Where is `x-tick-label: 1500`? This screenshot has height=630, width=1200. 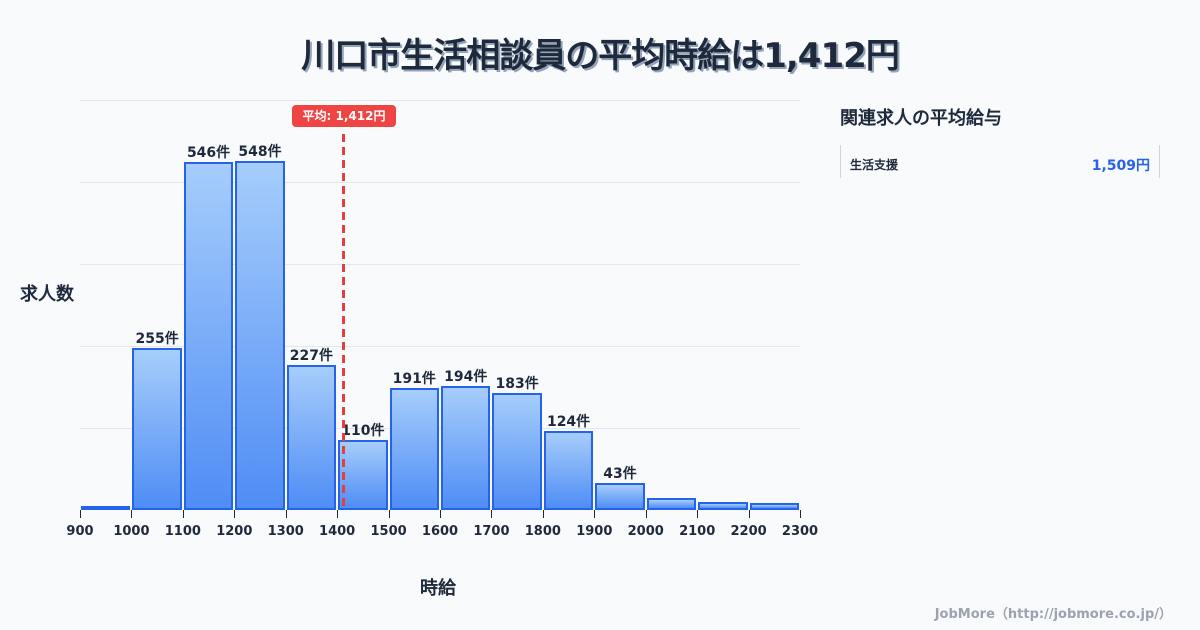
x-tick-label: 1500 is located at coordinates (388, 531).